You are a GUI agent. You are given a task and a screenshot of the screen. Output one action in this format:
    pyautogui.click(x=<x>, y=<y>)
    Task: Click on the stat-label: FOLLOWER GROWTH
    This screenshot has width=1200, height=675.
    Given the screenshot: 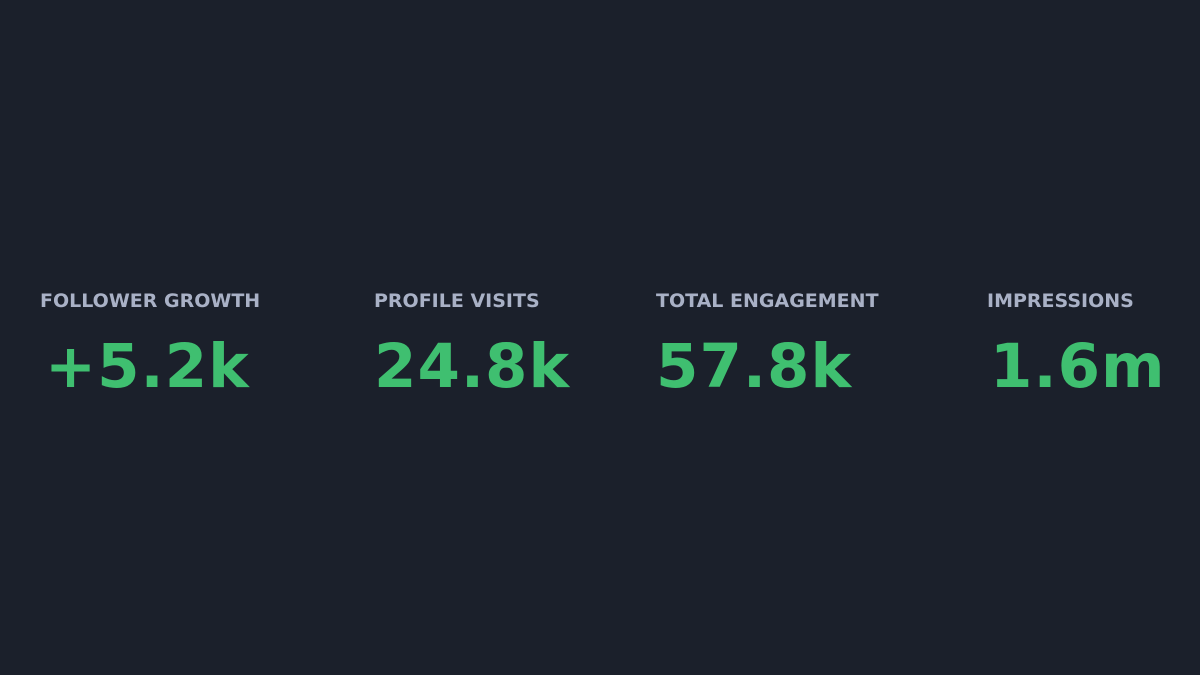 What is the action you would take?
    pyautogui.click(x=150, y=301)
    